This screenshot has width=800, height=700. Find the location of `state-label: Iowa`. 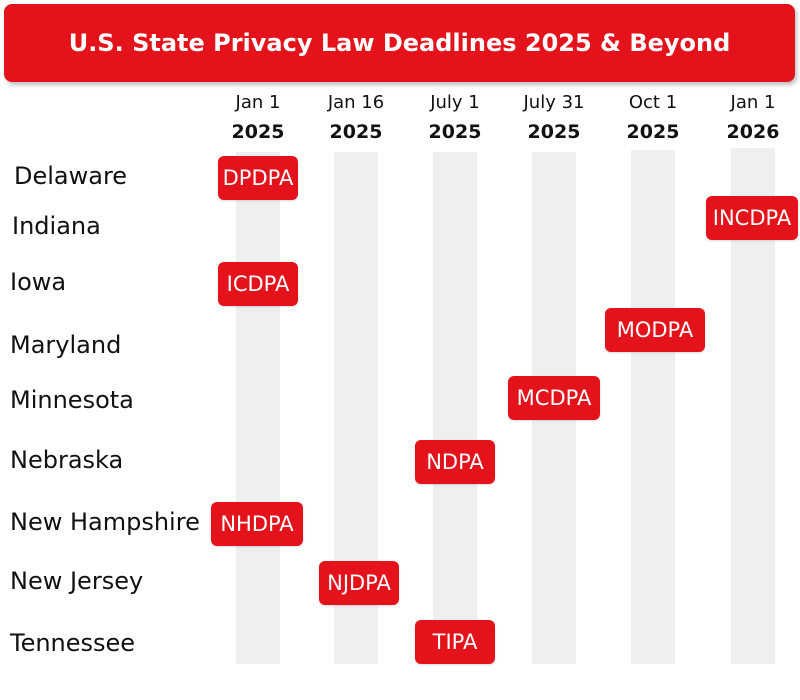

state-label: Iowa is located at coordinates (38, 282).